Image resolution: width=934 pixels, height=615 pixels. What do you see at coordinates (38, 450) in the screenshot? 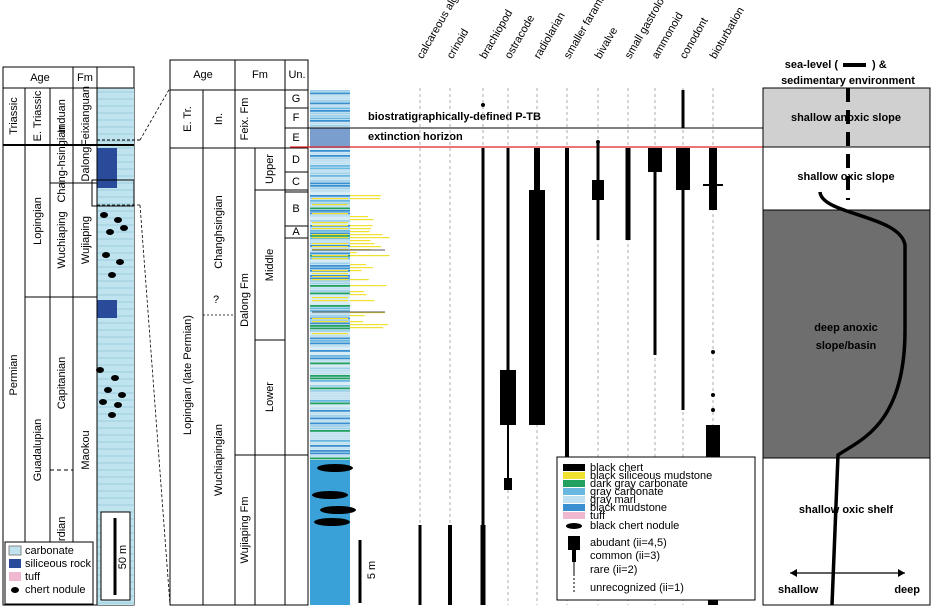
I see `label: Guadalupian` at bounding box center [38, 450].